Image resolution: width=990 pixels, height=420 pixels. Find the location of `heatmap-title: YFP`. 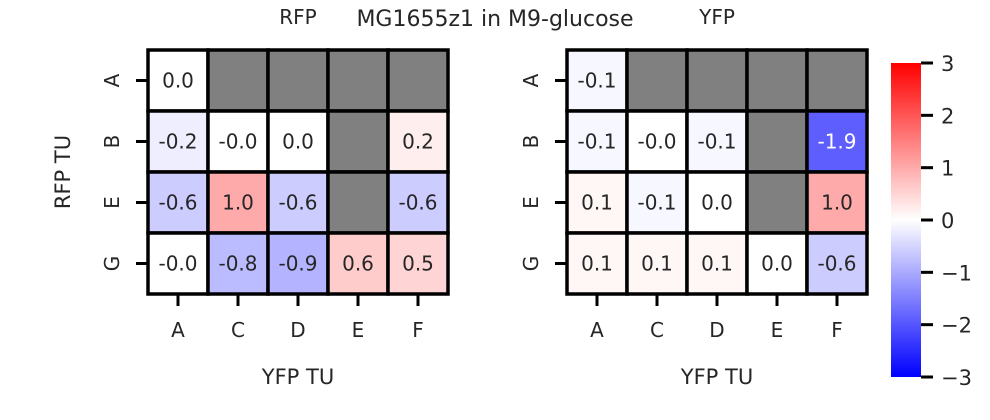

heatmap-title: YFP is located at coordinates (716, 17).